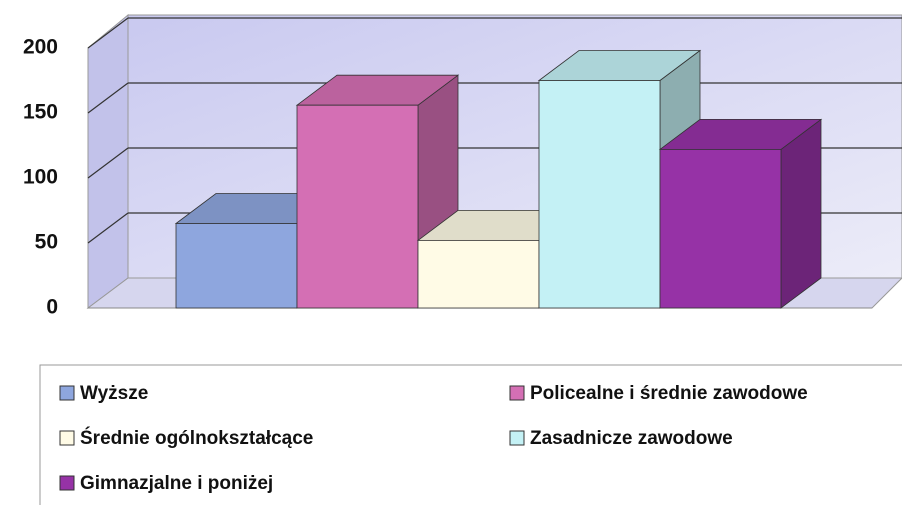 Image resolution: width=902 pixels, height=505 pixels. Describe the element at coordinates (196, 438) in the screenshot. I see `legend-label: Średnie ogólnokształcące` at that location.